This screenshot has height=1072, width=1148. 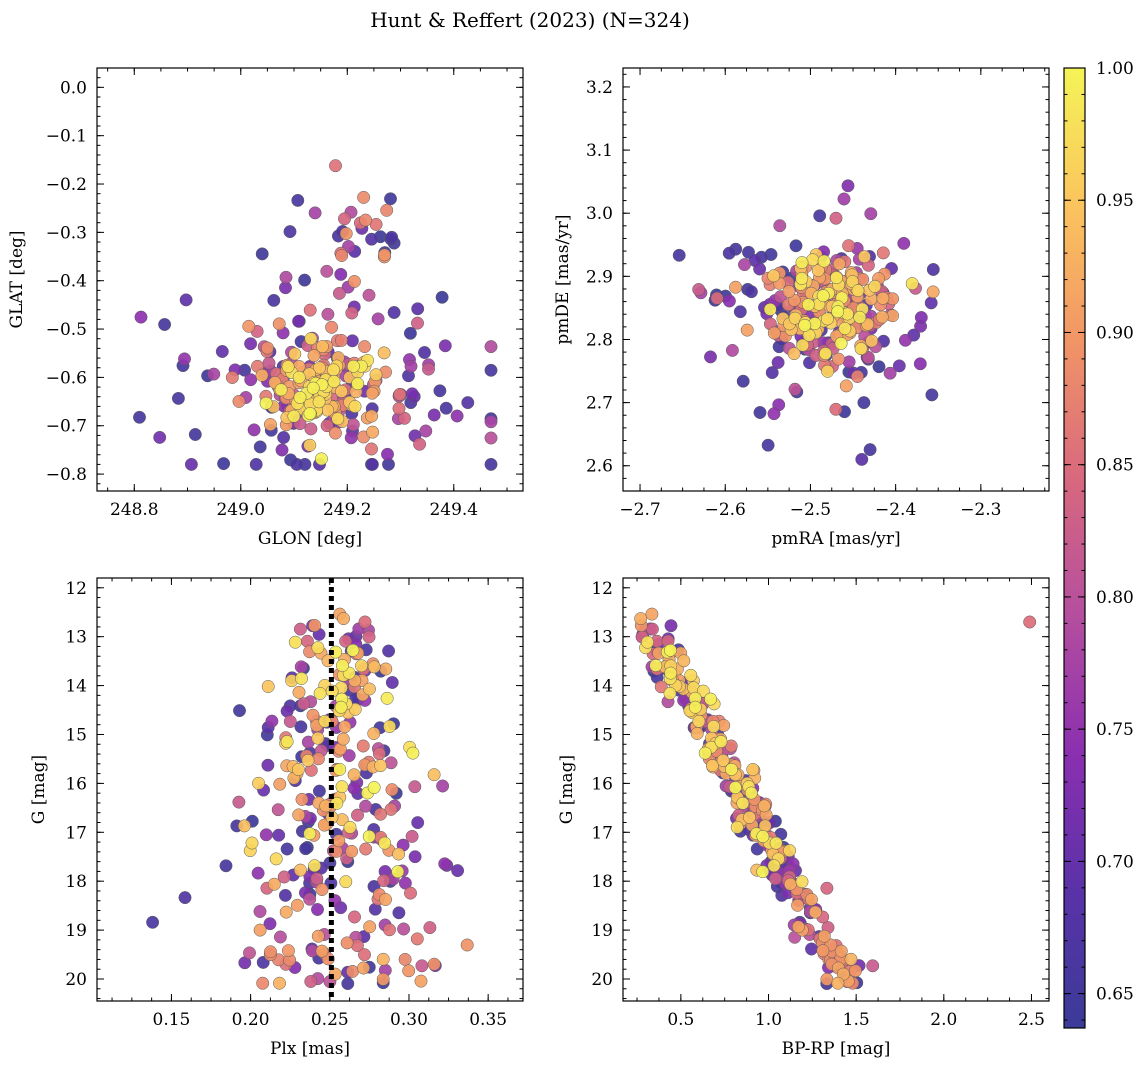 I want to click on x-tick-label: −2.4, so click(x=895, y=510).